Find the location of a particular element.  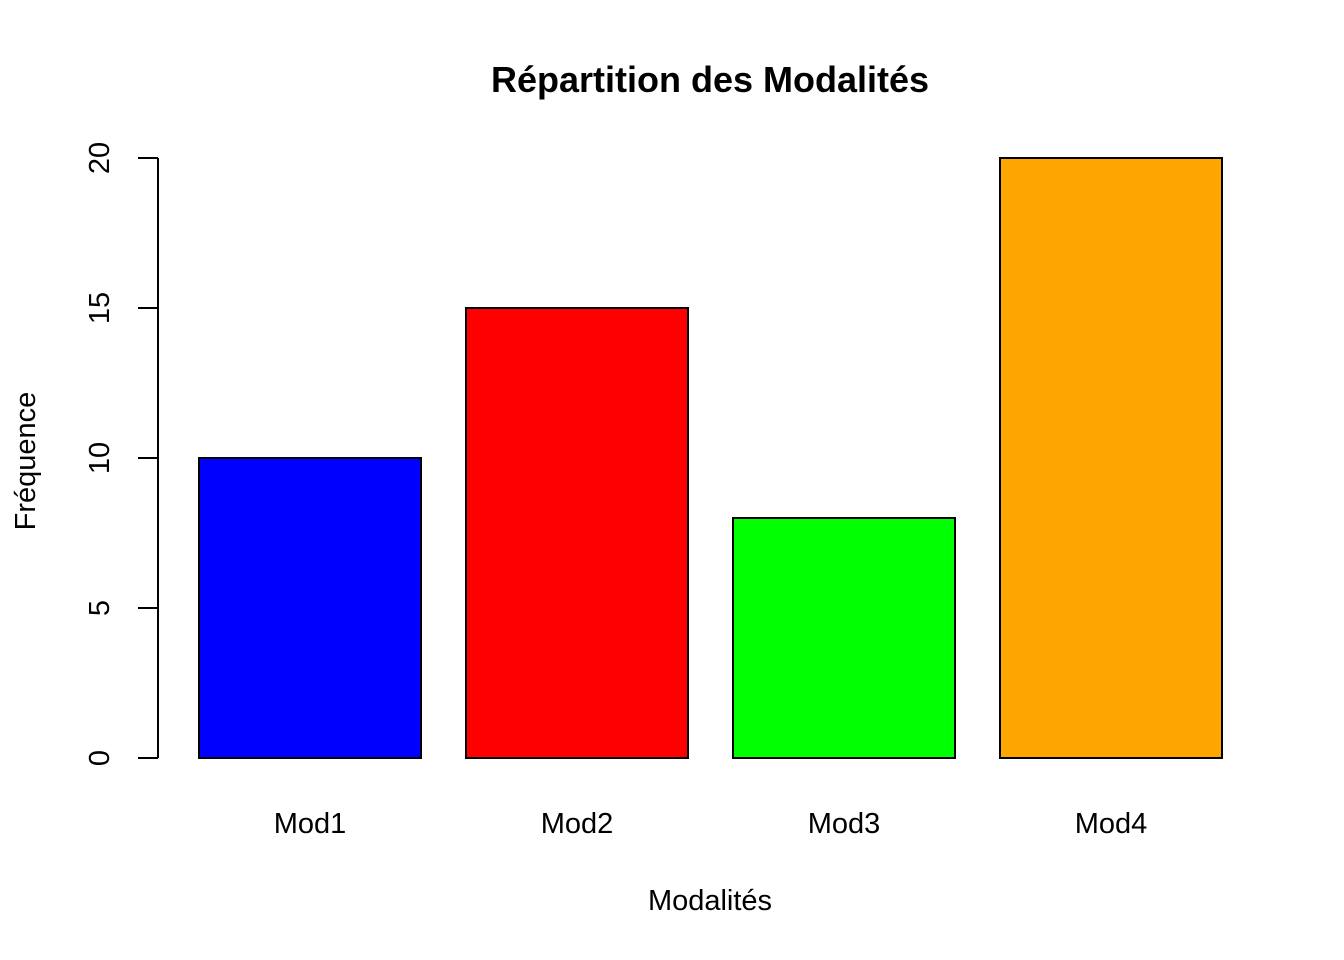

y-tick-label: 5 is located at coordinates (100, 608).